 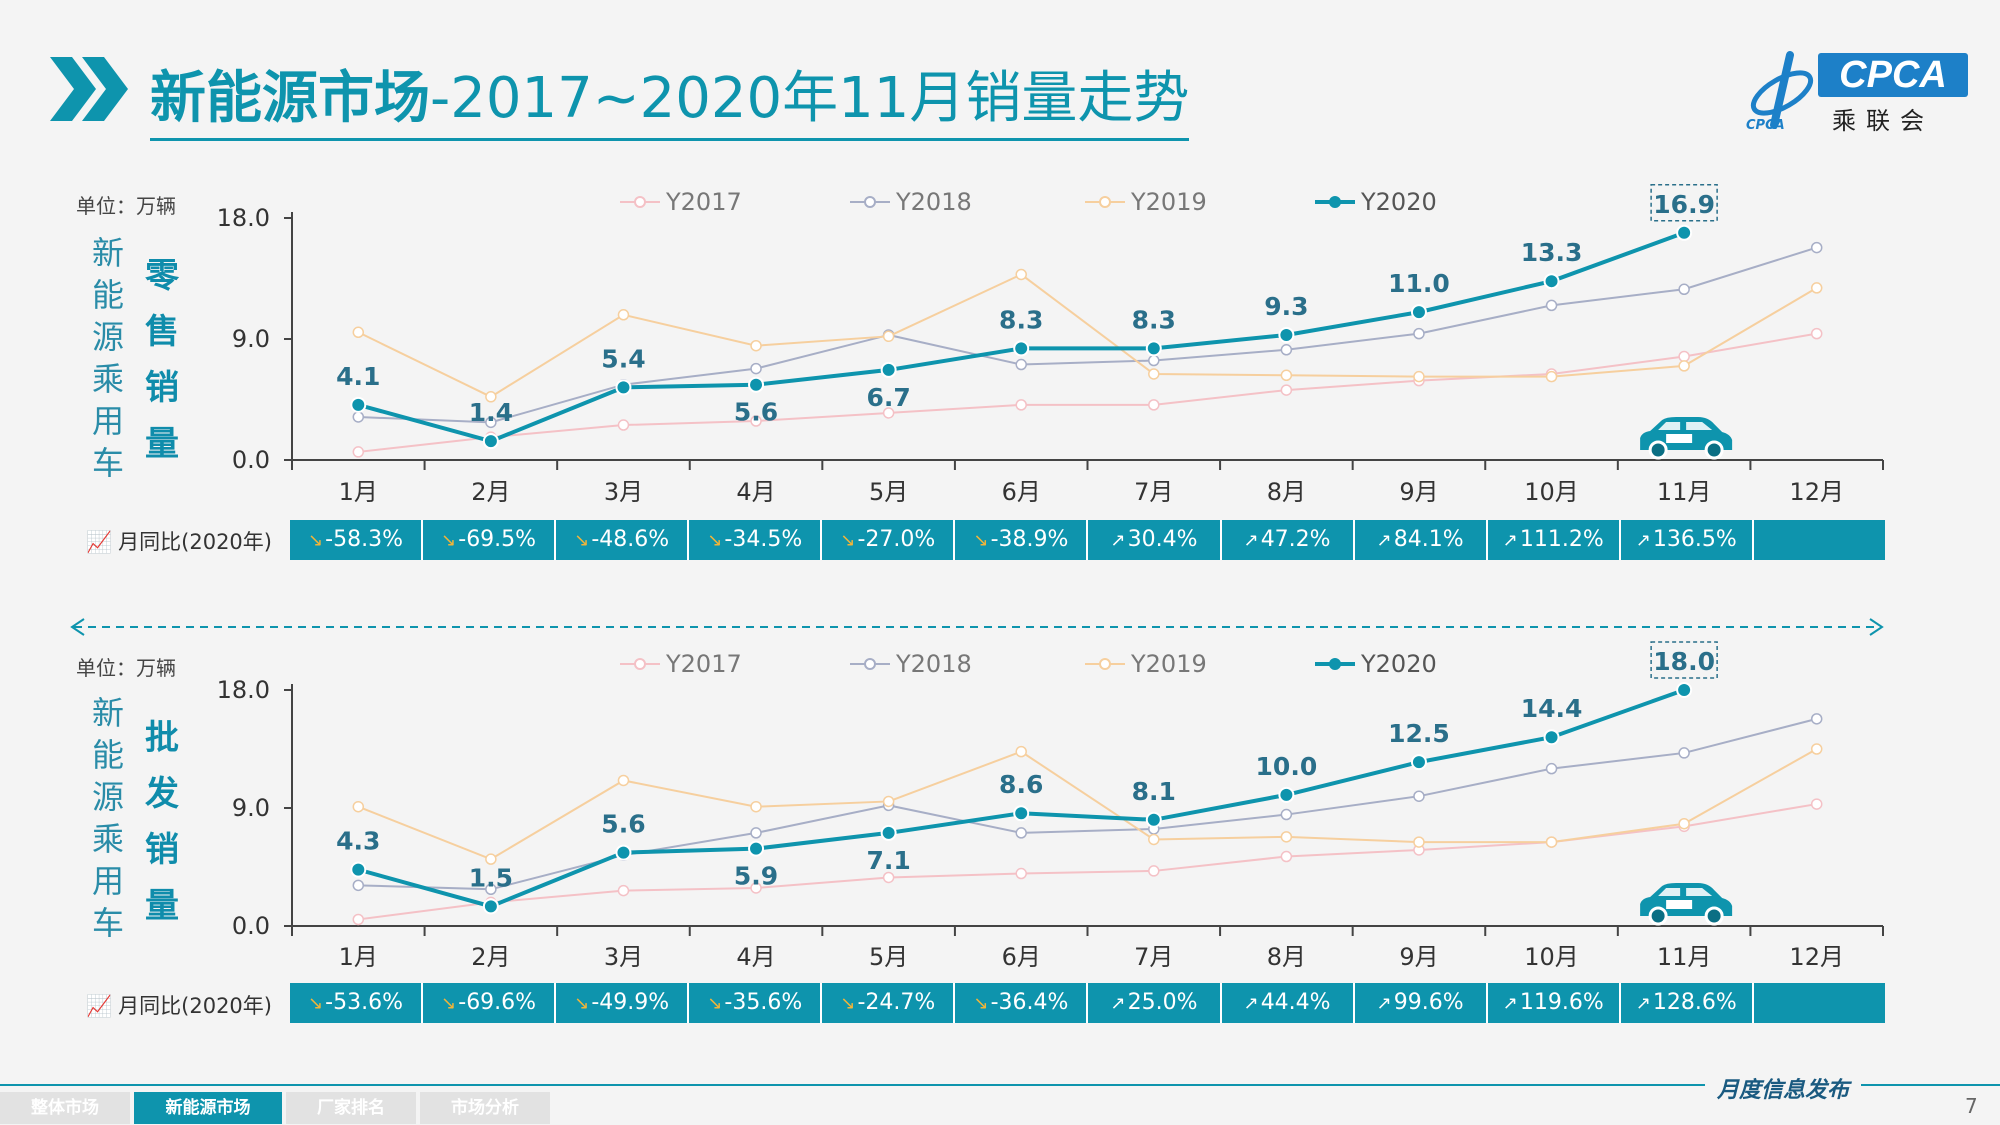 I want to click on svg-text: Y2018, so click(x=933, y=664).